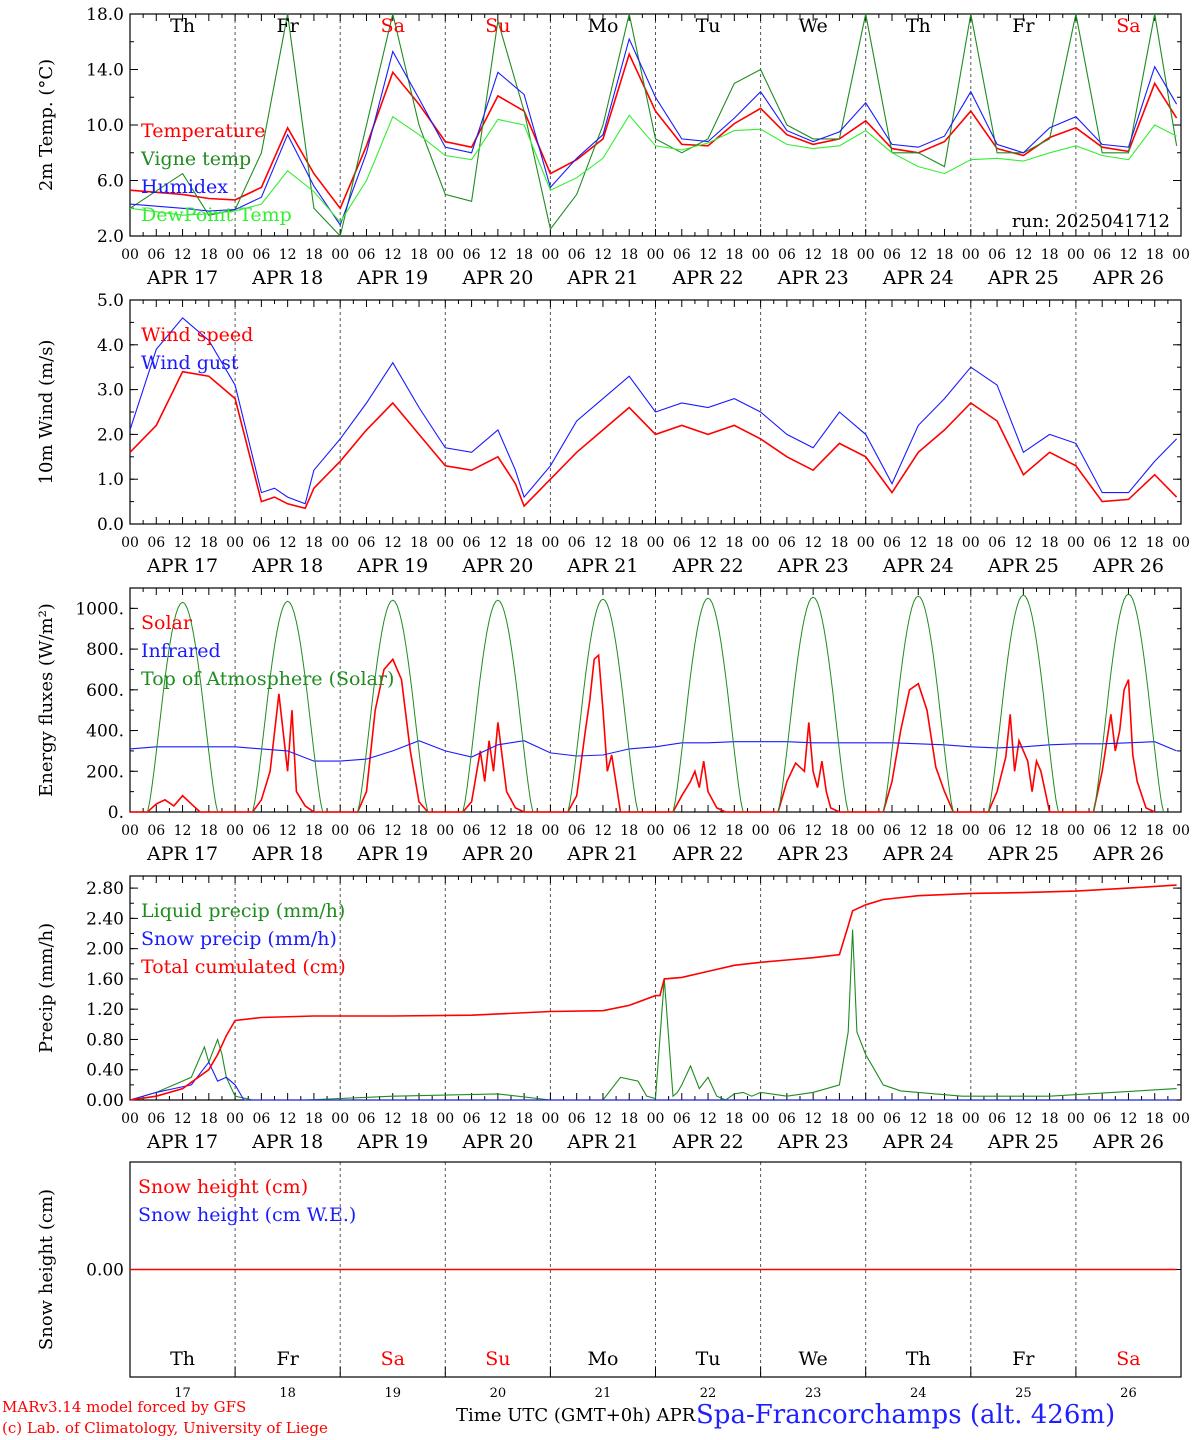 This screenshot has height=1440, width=1194. Describe the element at coordinates (105, 650) in the screenshot. I see `y-tick-label: 800.` at that location.